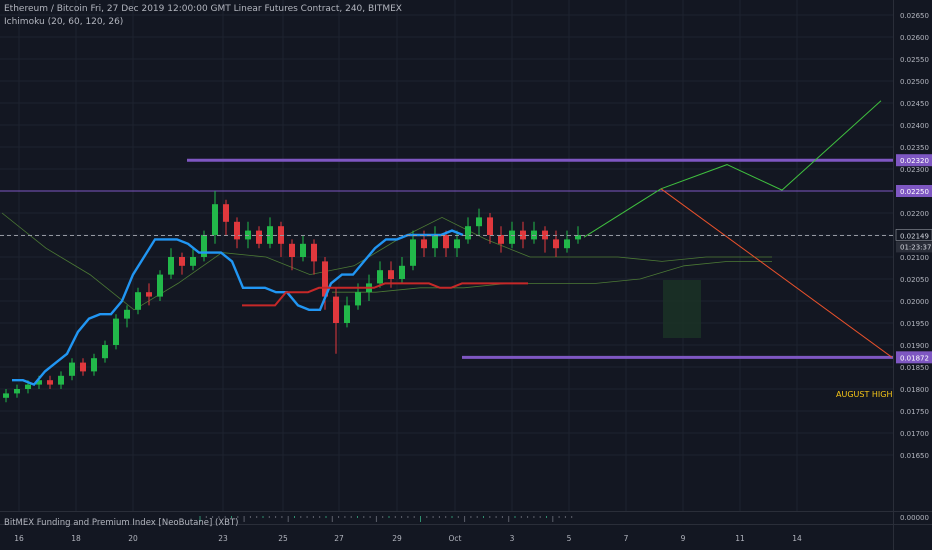 The width and height of the screenshot is (932, 550). Describe the element at coordinates (864, 394) in the screenshot. I see `august-high-label: AUGUST HIGH` at that location.